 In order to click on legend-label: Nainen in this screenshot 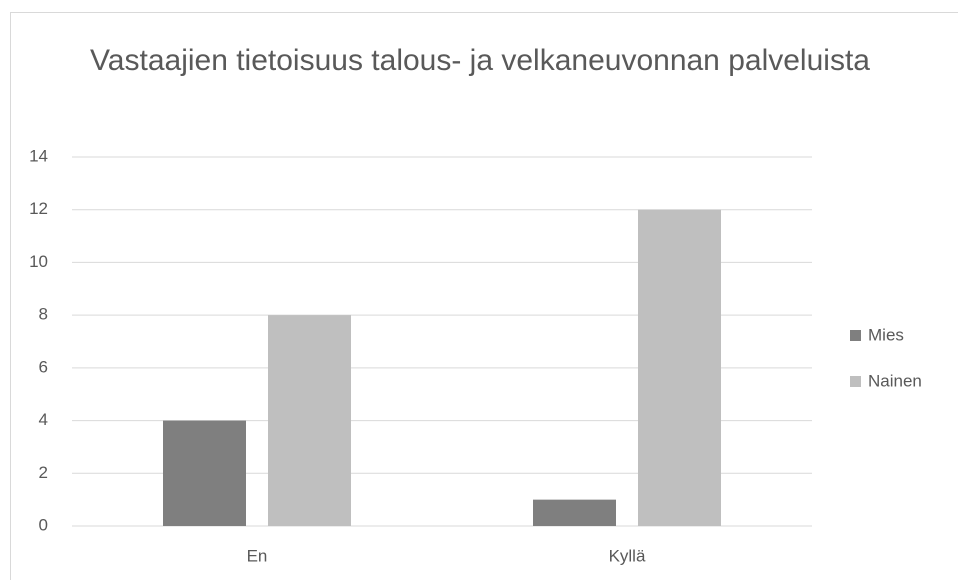, I will do `click(895, 380)`.